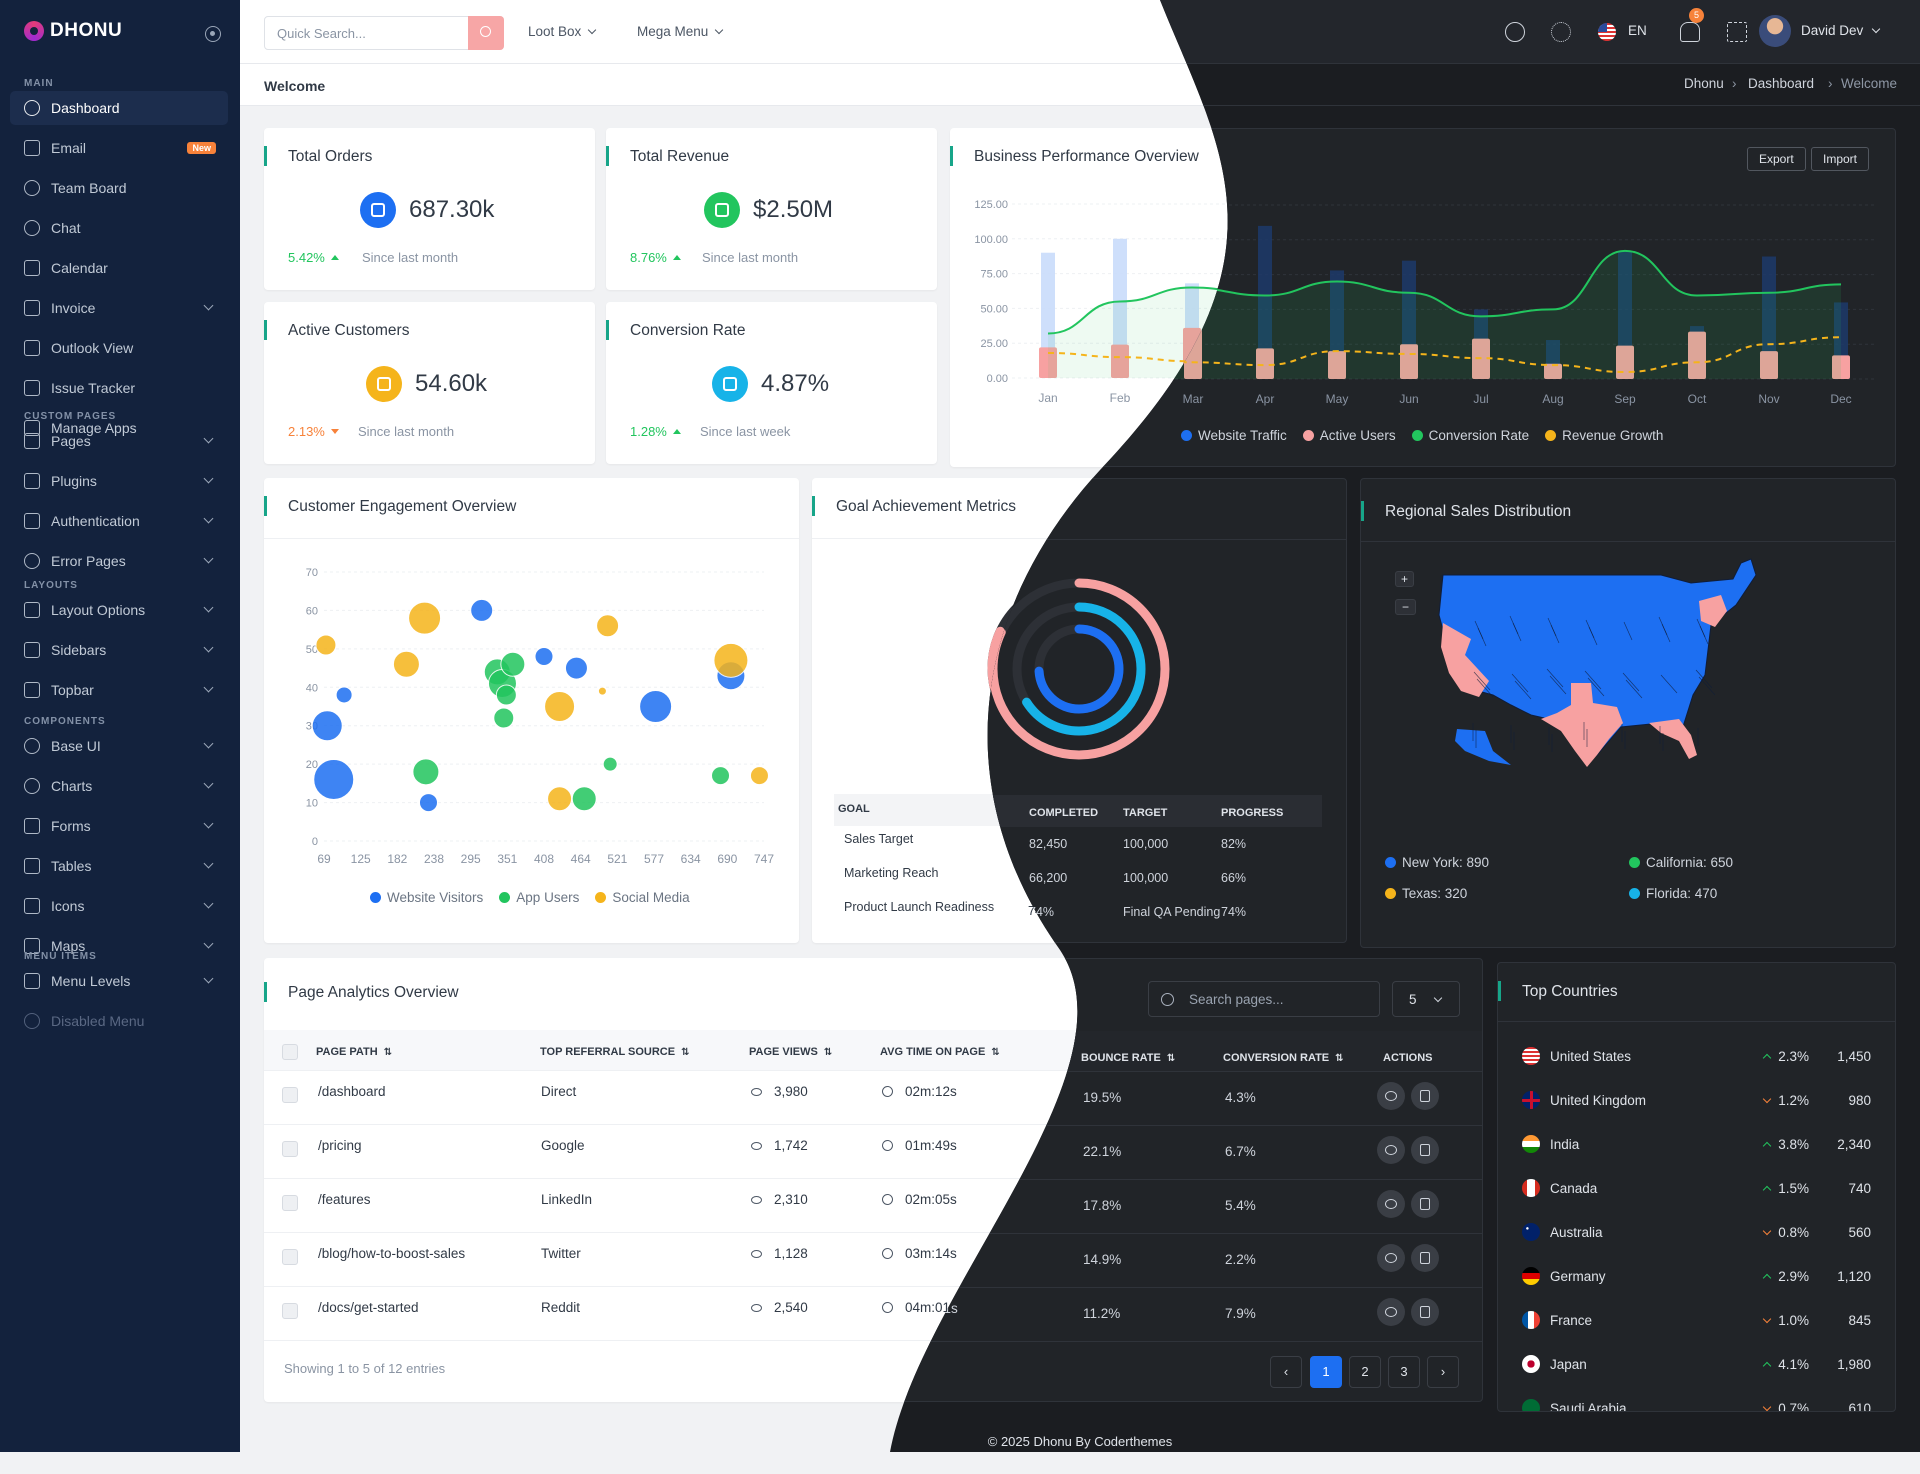  I want to click on sidebar-item-menu-levels: Menu Levels, so click(119, 981).